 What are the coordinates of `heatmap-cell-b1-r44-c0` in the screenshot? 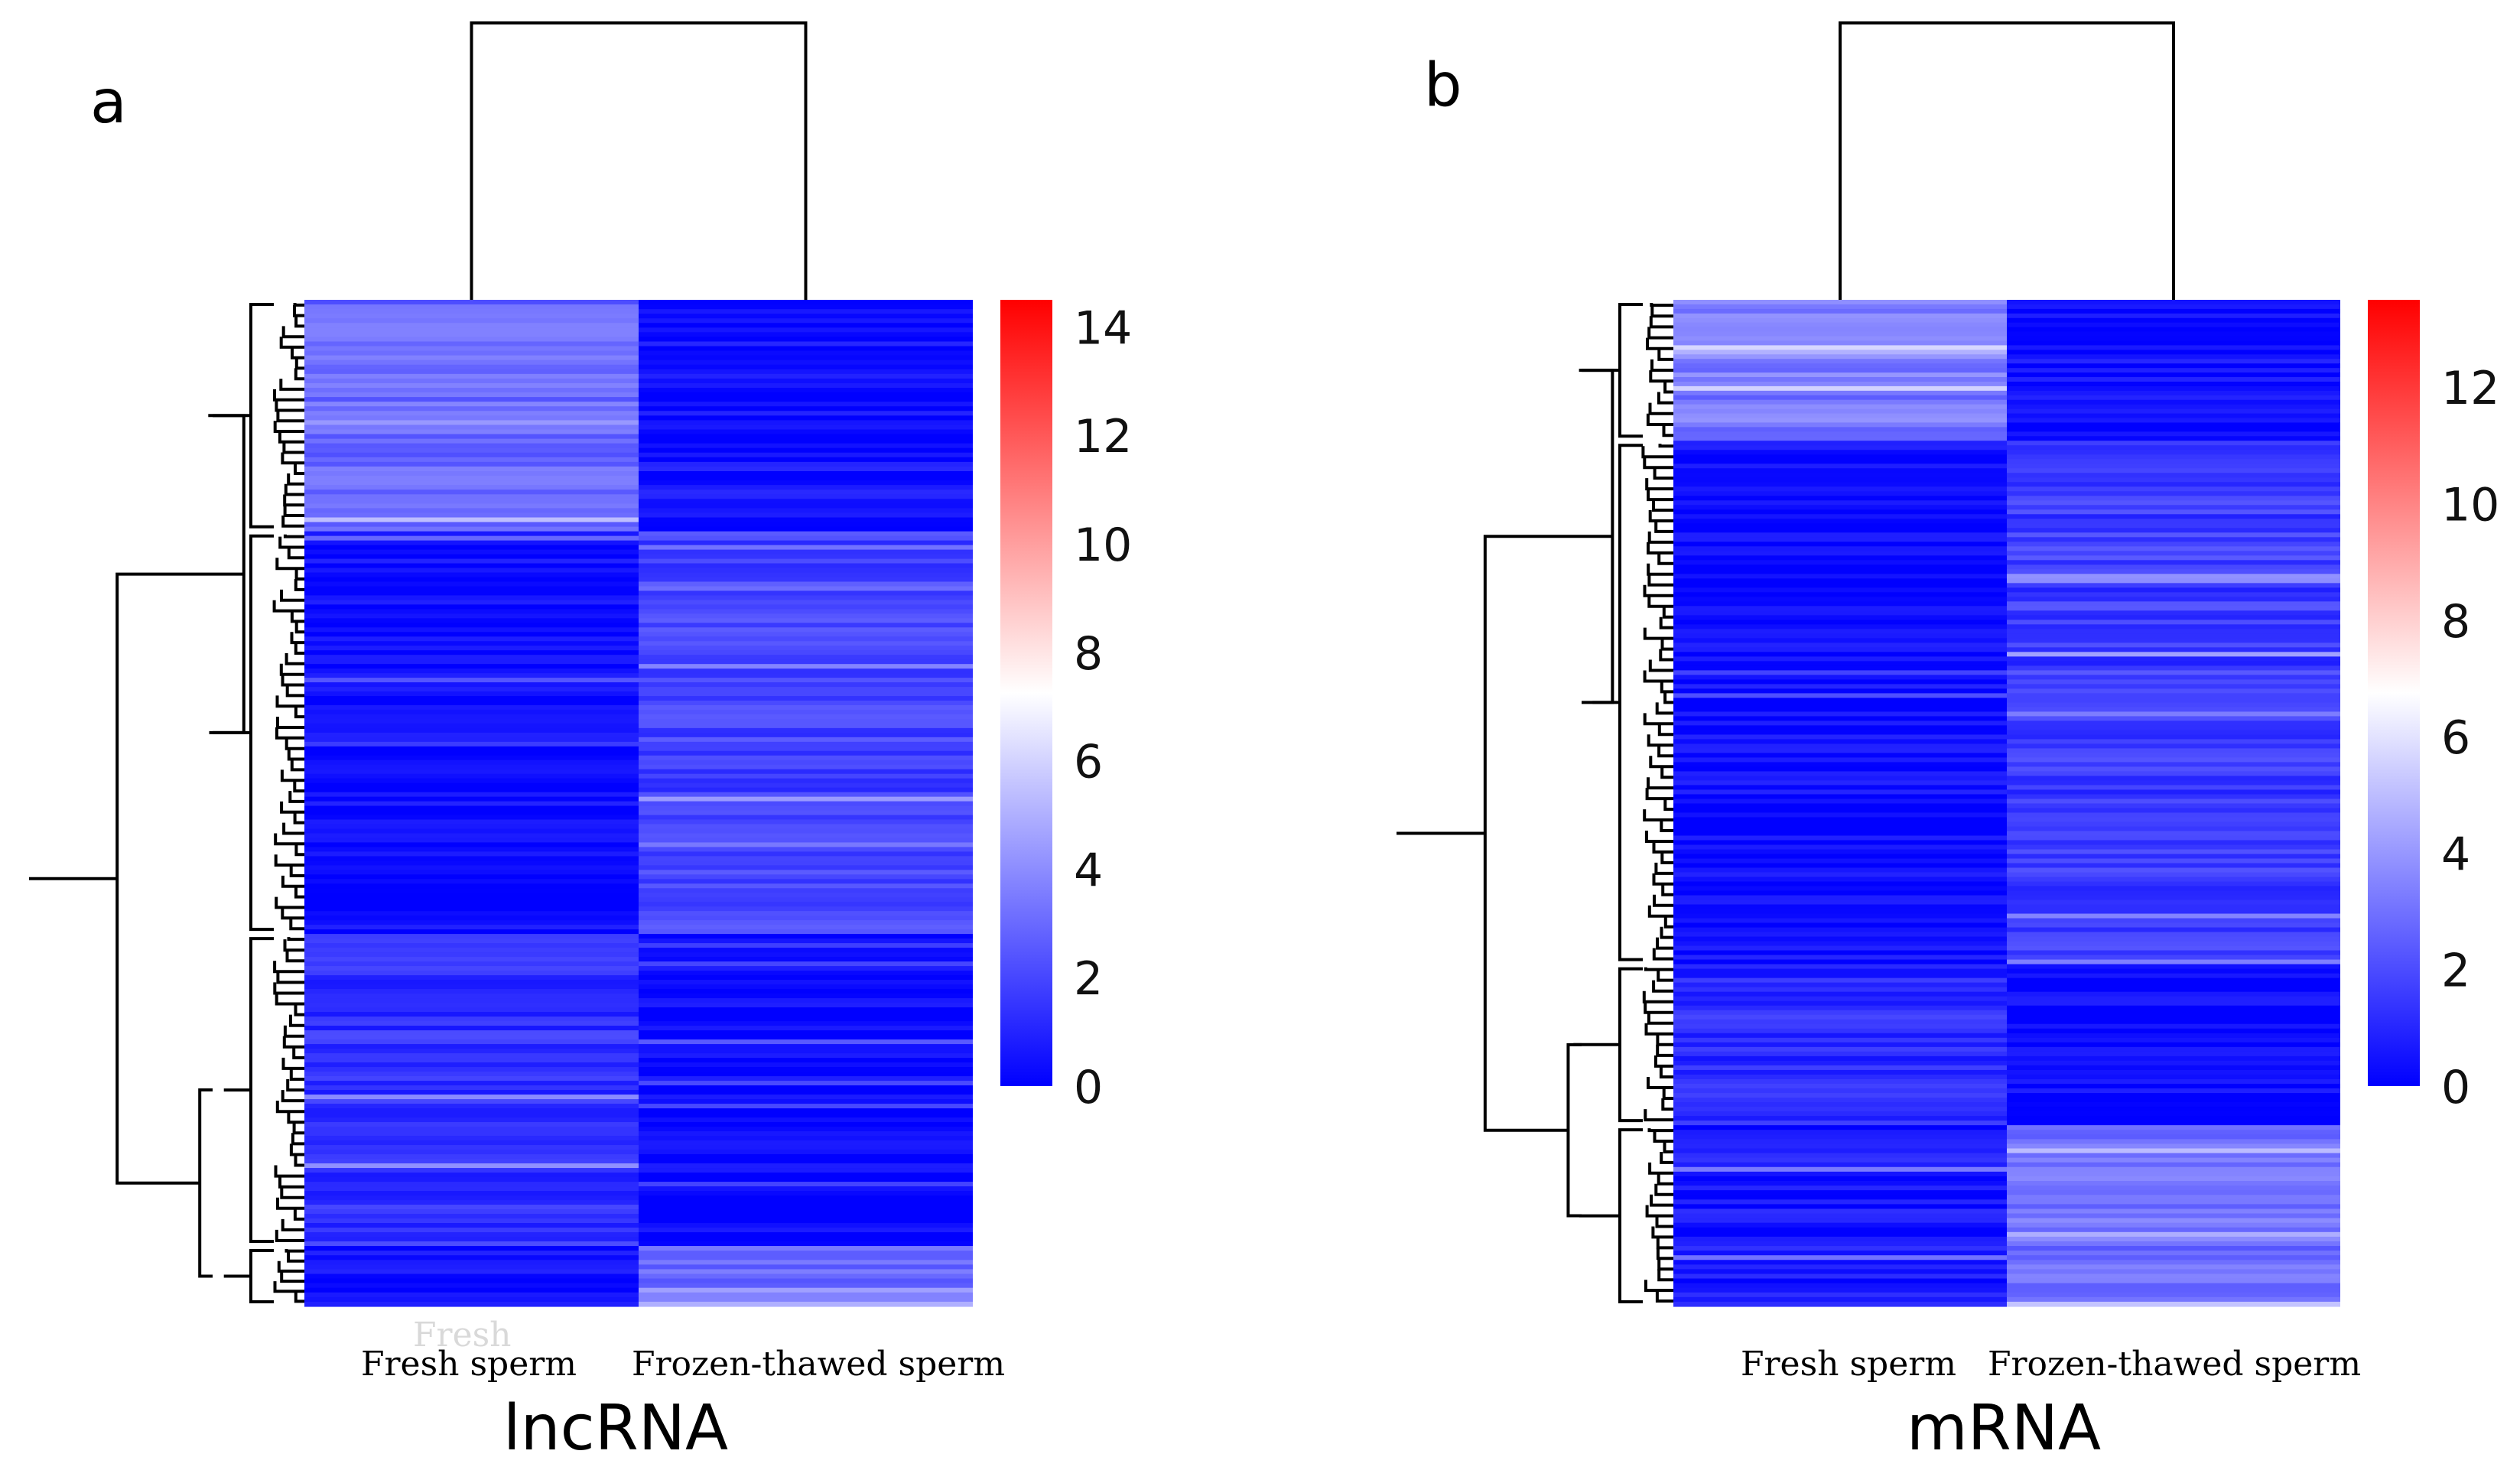 It's located at (472, 735).